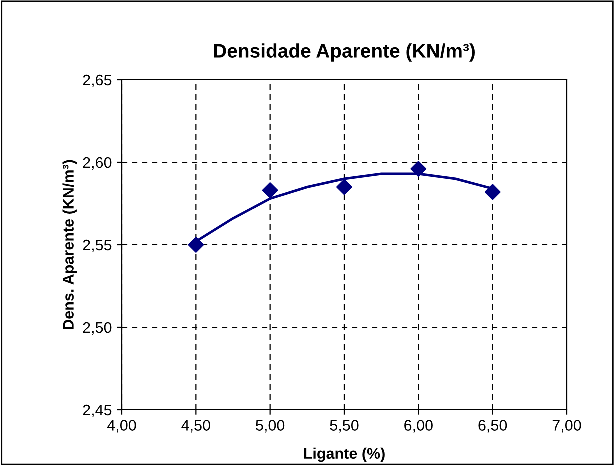 This screenshot has width=615, height=466. What do you see at coordinates (344, 455) in the screenshot?
I see `x-axis-title: Ligante (%)` at bounding box center [344, 455].